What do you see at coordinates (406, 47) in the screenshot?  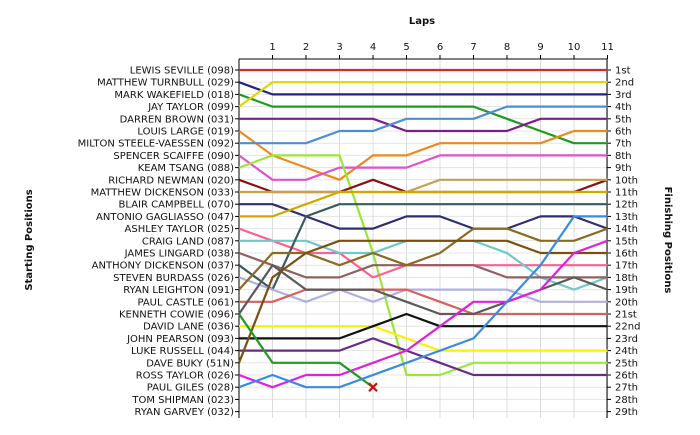 I see `lap-tick-label: 5` at bounding box center [406, 47].